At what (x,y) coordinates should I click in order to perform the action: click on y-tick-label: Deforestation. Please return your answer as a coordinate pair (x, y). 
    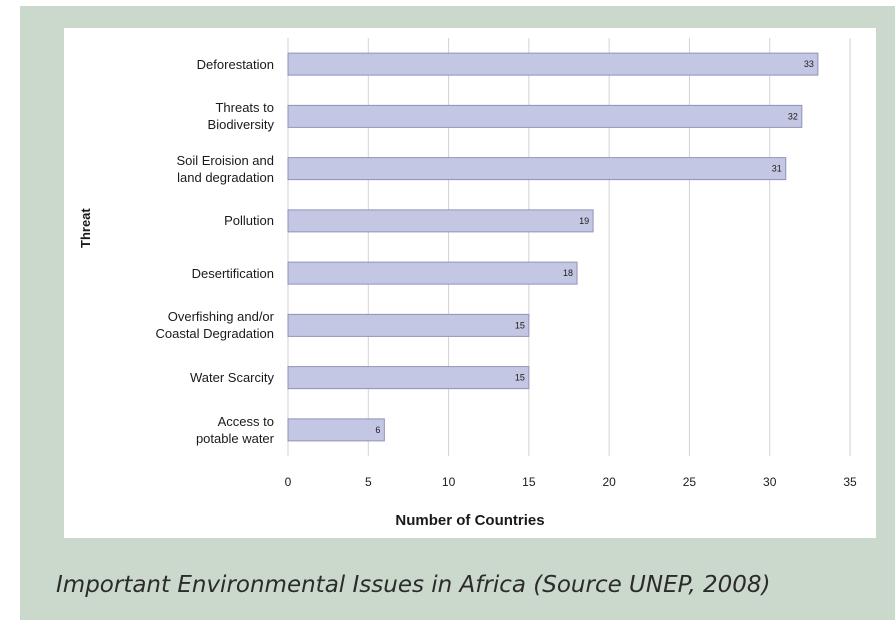
    Looking at the image, I should click on (235, 64).